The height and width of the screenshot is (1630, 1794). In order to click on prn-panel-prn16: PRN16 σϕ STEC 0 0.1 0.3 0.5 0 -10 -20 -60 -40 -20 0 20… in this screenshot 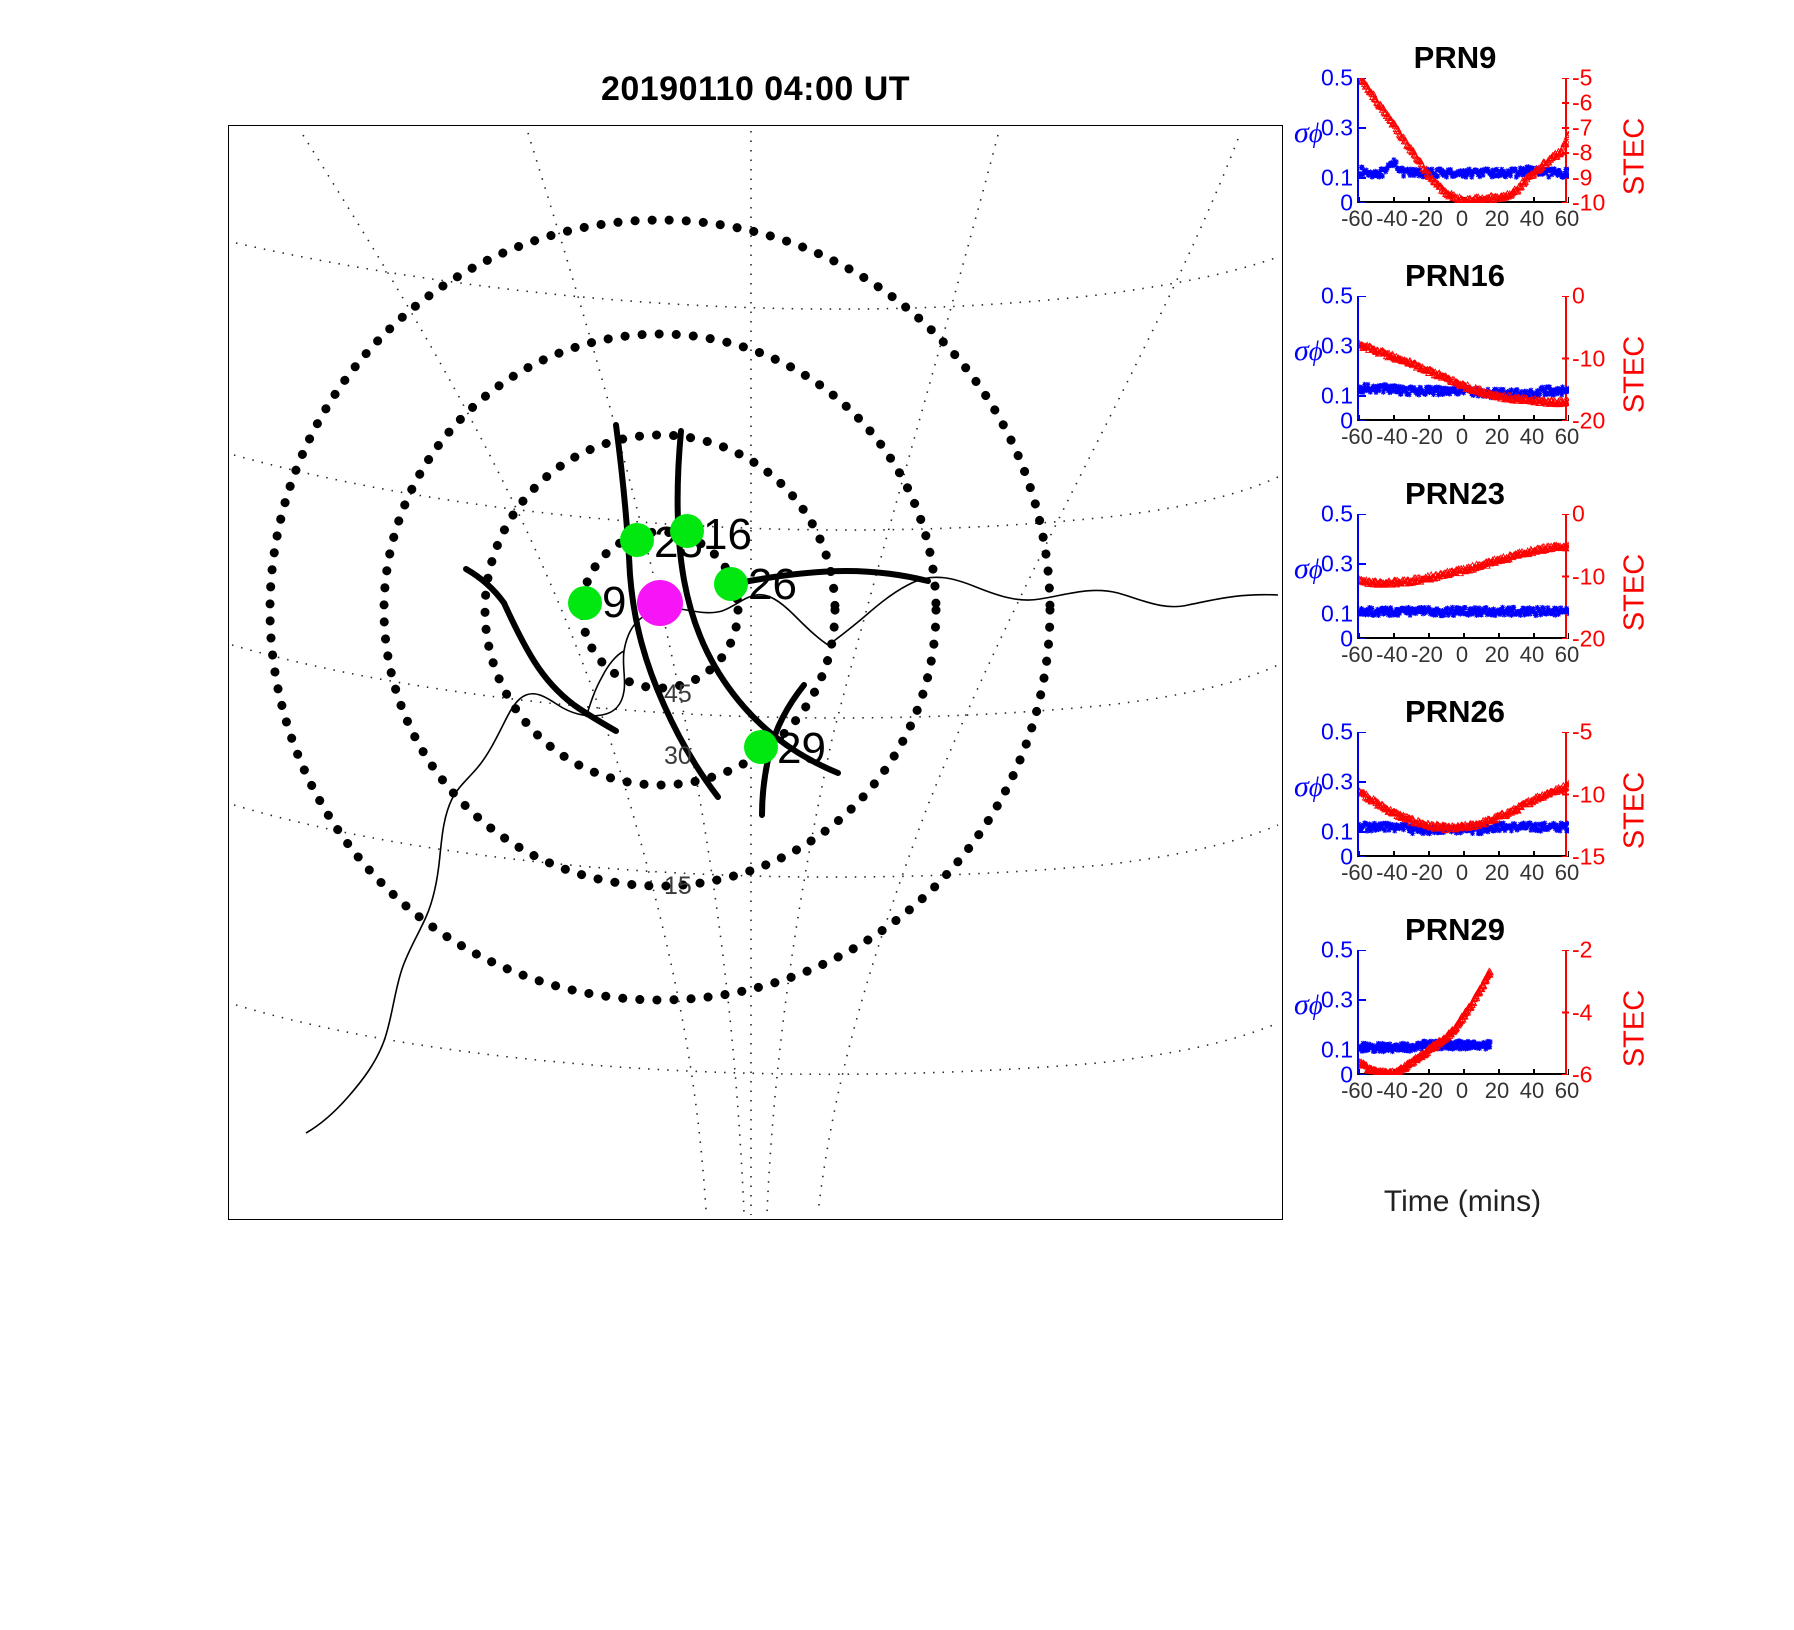, I will do `click(1540, 356)`.